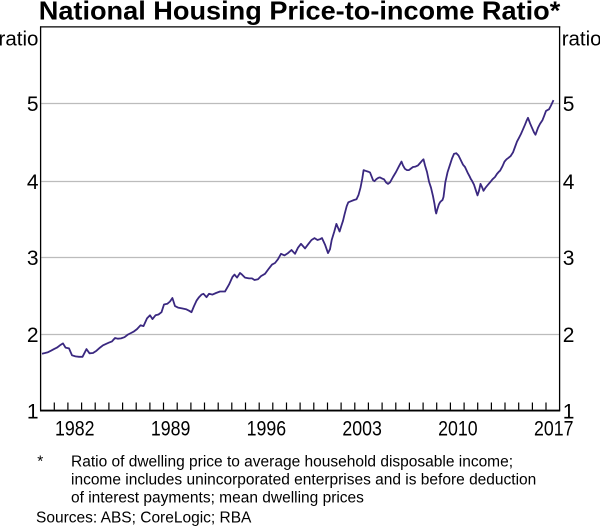 This screenshot has width=600, height=528. Describe the element at coordinates (170, 429) in the screenshot. I see `svg-text: 1989` at that location.